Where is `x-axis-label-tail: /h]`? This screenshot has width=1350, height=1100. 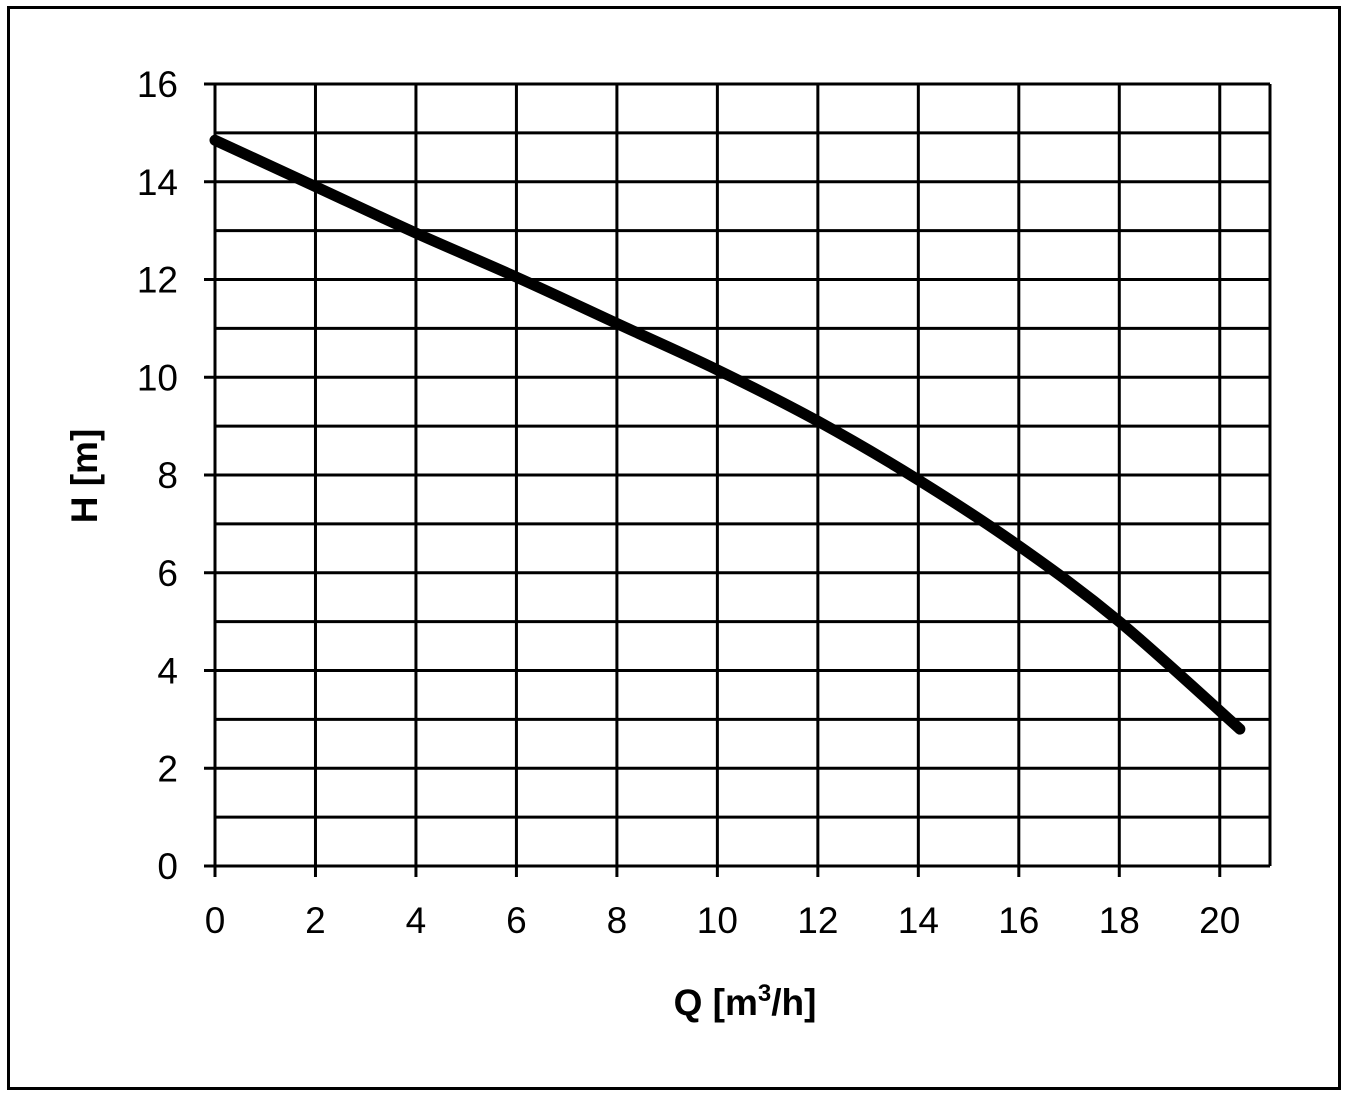 x-axis-label-tail: /h] is located at coordinates (793, 1002).